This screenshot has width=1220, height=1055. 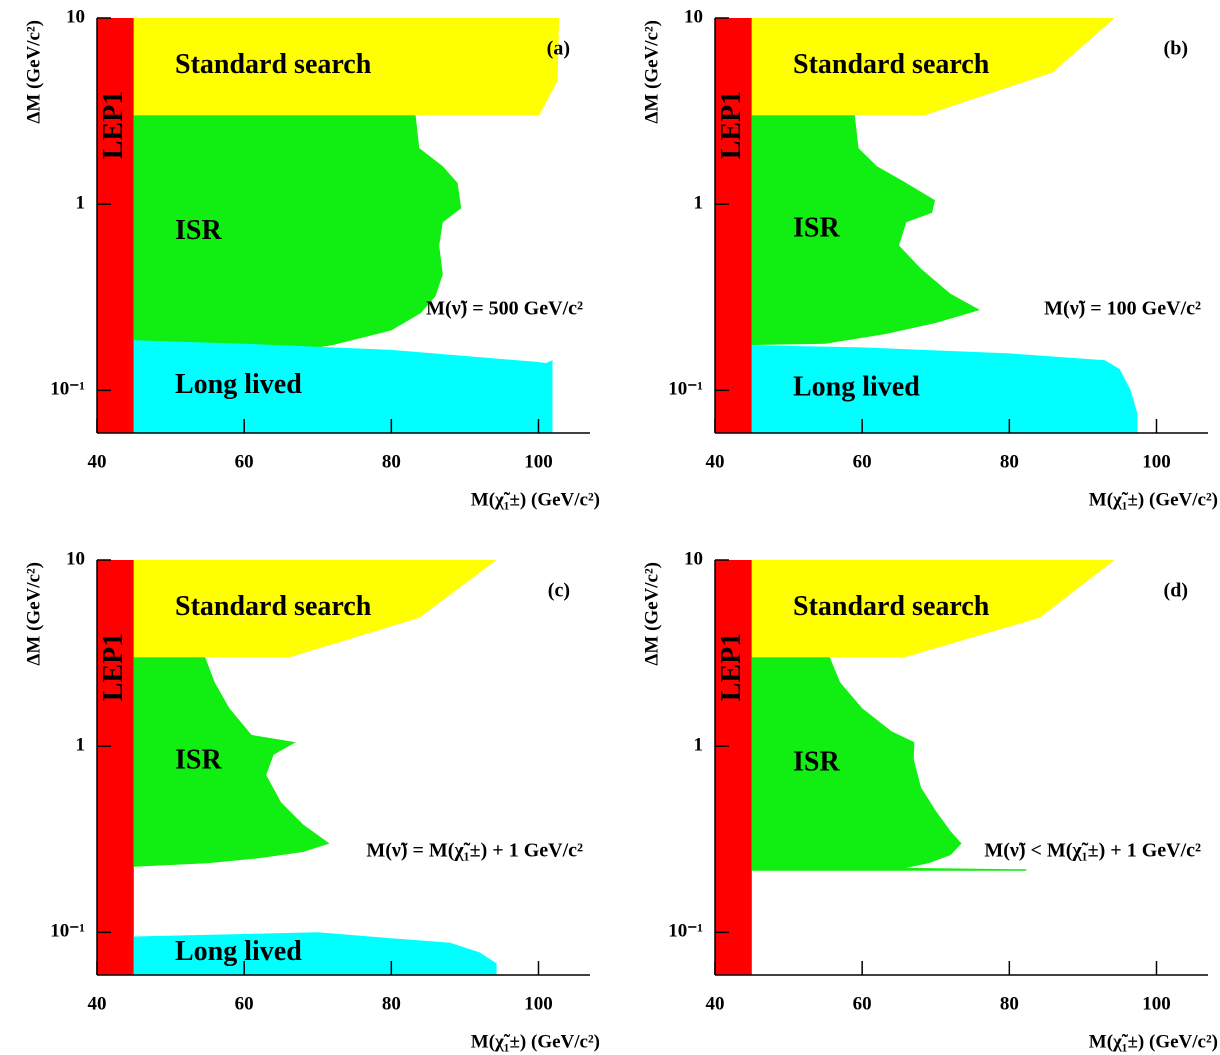 What do you see at coordinates (1122, 309) in the screenshot?
I see `annotation: M(ν̃) = 100 GeV/c²` at bounding box center [1122, 309].